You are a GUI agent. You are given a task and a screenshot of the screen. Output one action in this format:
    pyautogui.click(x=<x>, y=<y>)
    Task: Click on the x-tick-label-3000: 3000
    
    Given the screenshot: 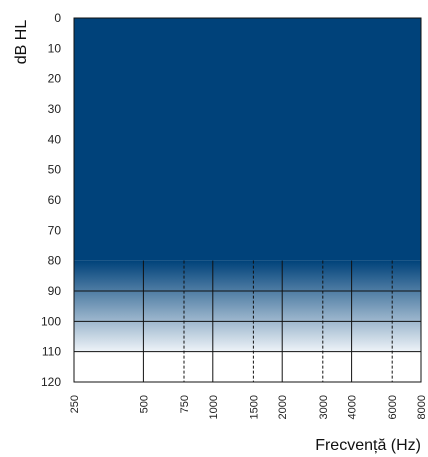 What is the action you would take?
    pyautogui.click(x=324, y=407)
    